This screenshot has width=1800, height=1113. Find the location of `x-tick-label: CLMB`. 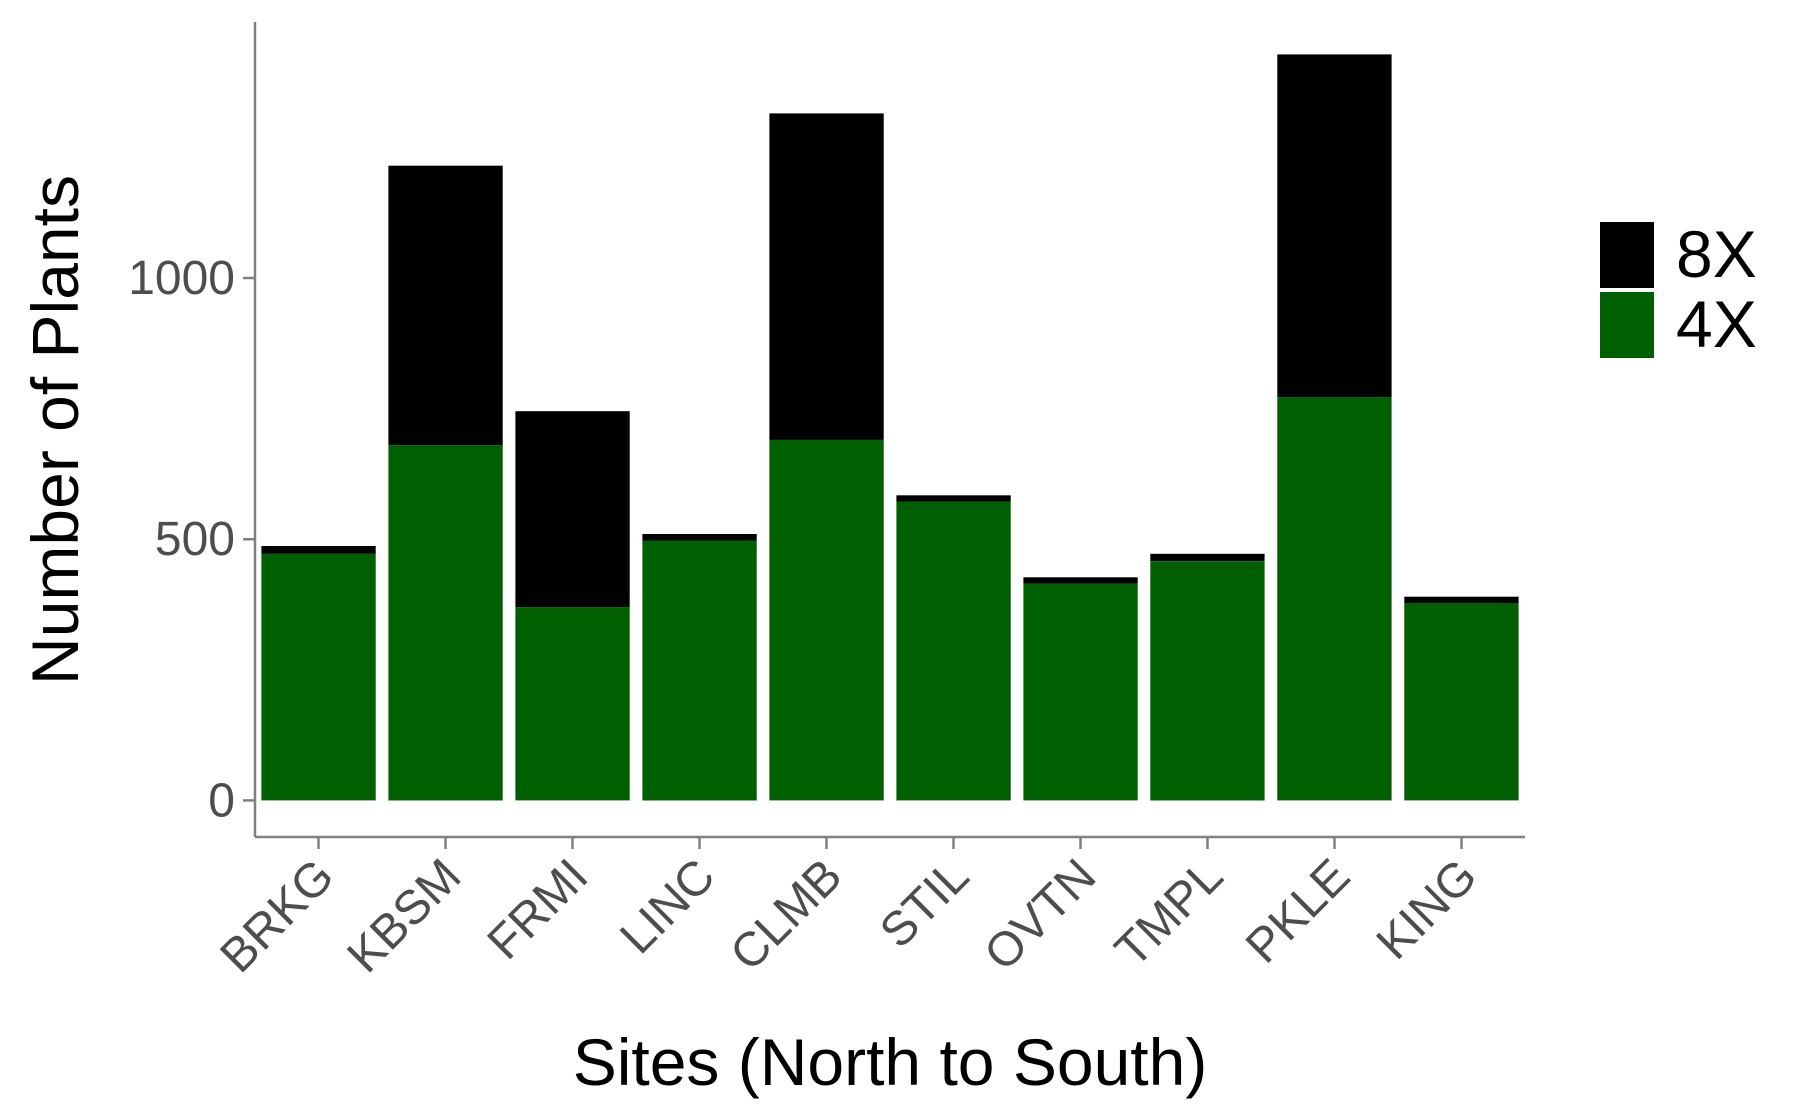

x-tick-label: CLMB is located at coordinates (787, 915).